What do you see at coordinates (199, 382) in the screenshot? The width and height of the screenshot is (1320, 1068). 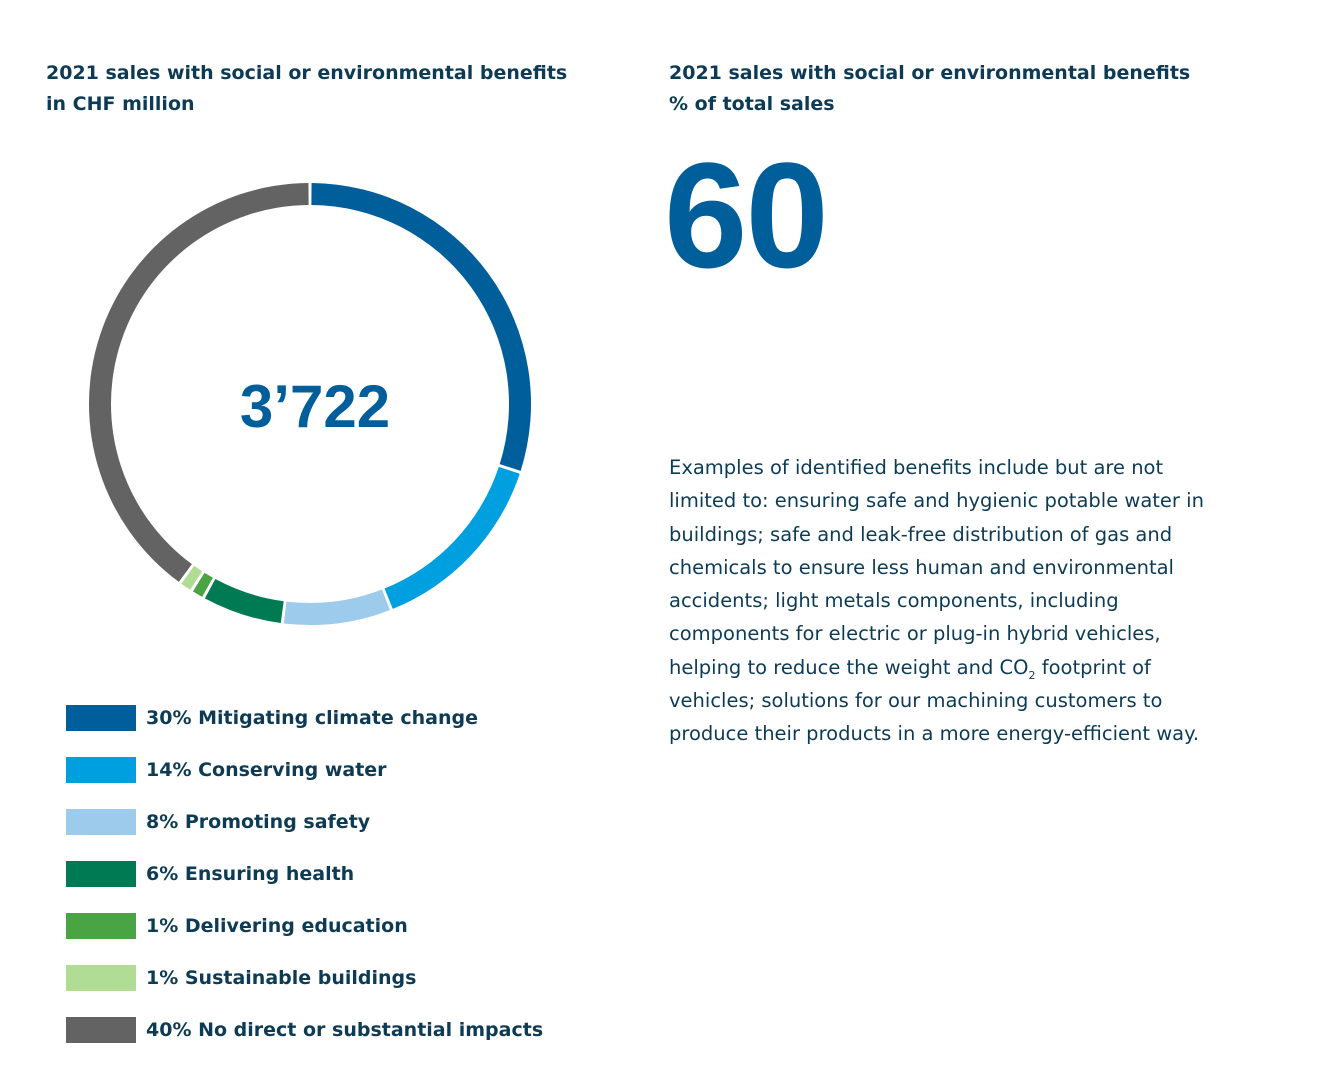 I see `donut-slice-no-direct-or-substantial-impacts` at bounding box center [199, 382].